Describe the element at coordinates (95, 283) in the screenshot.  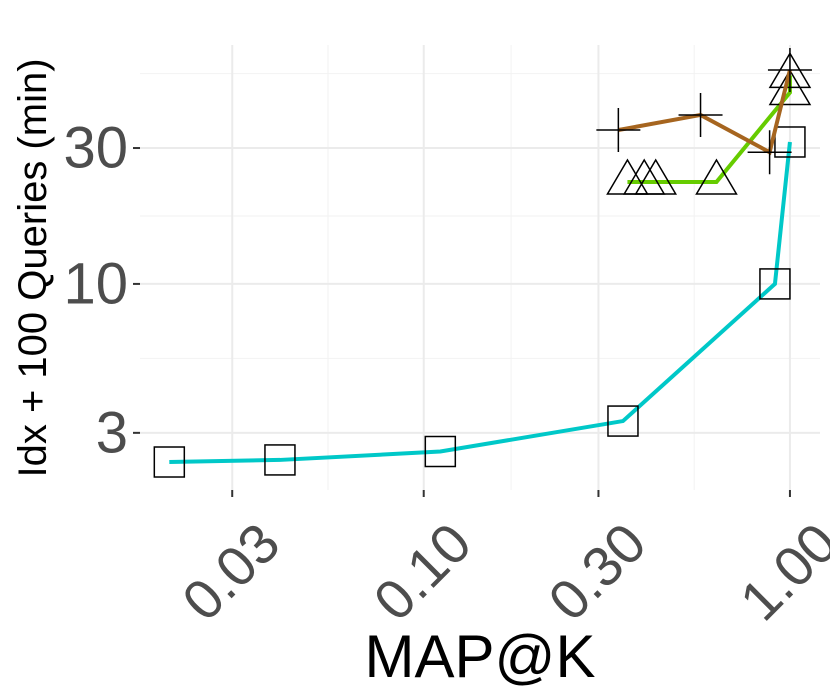
I see `y-tick-label: 10` at that location.